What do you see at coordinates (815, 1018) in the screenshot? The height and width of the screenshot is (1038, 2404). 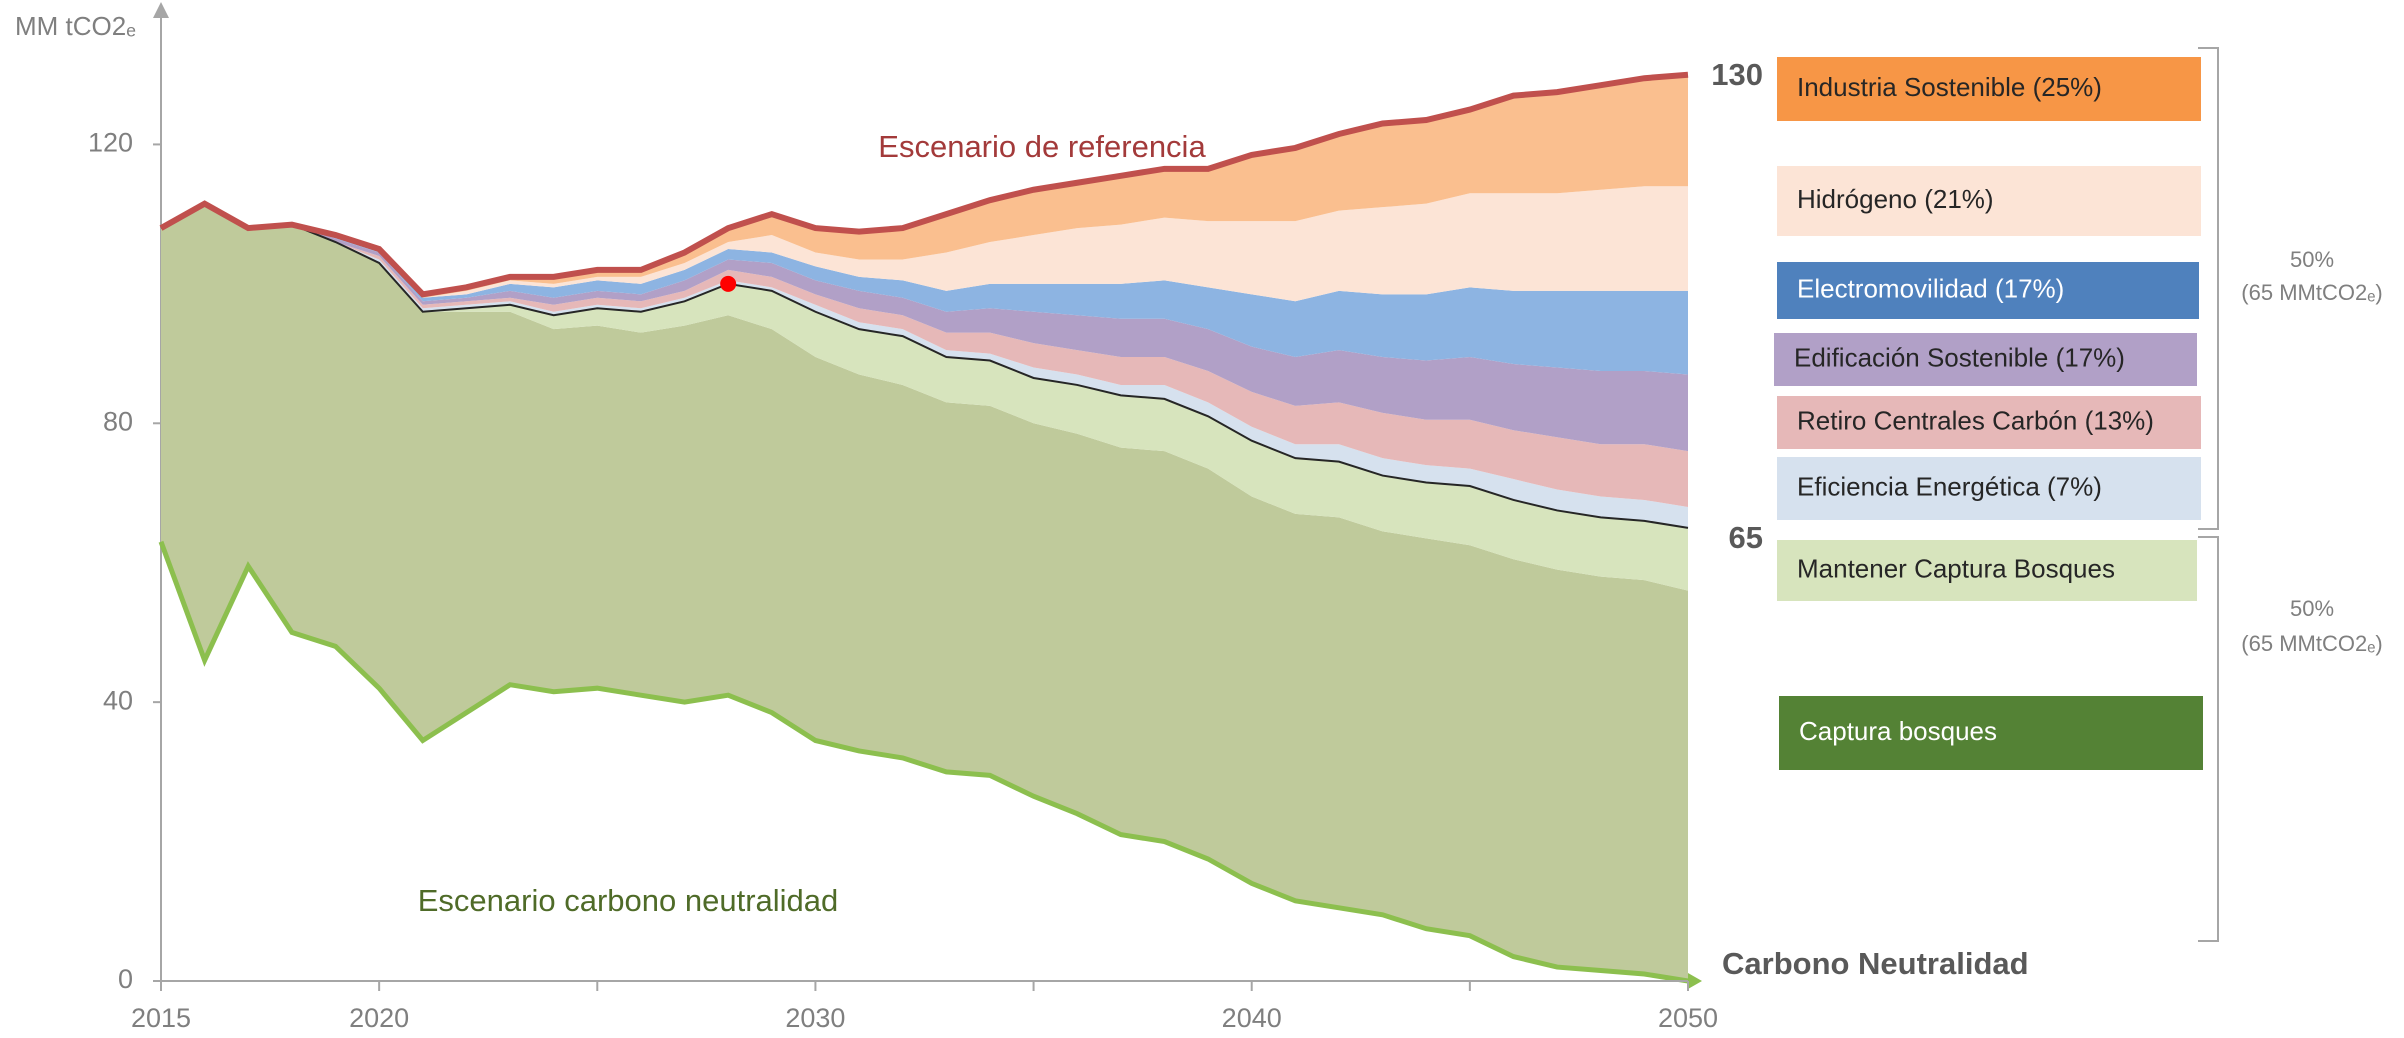 I see `x-tick-label: 2030` at bounding box center [815, 1018].